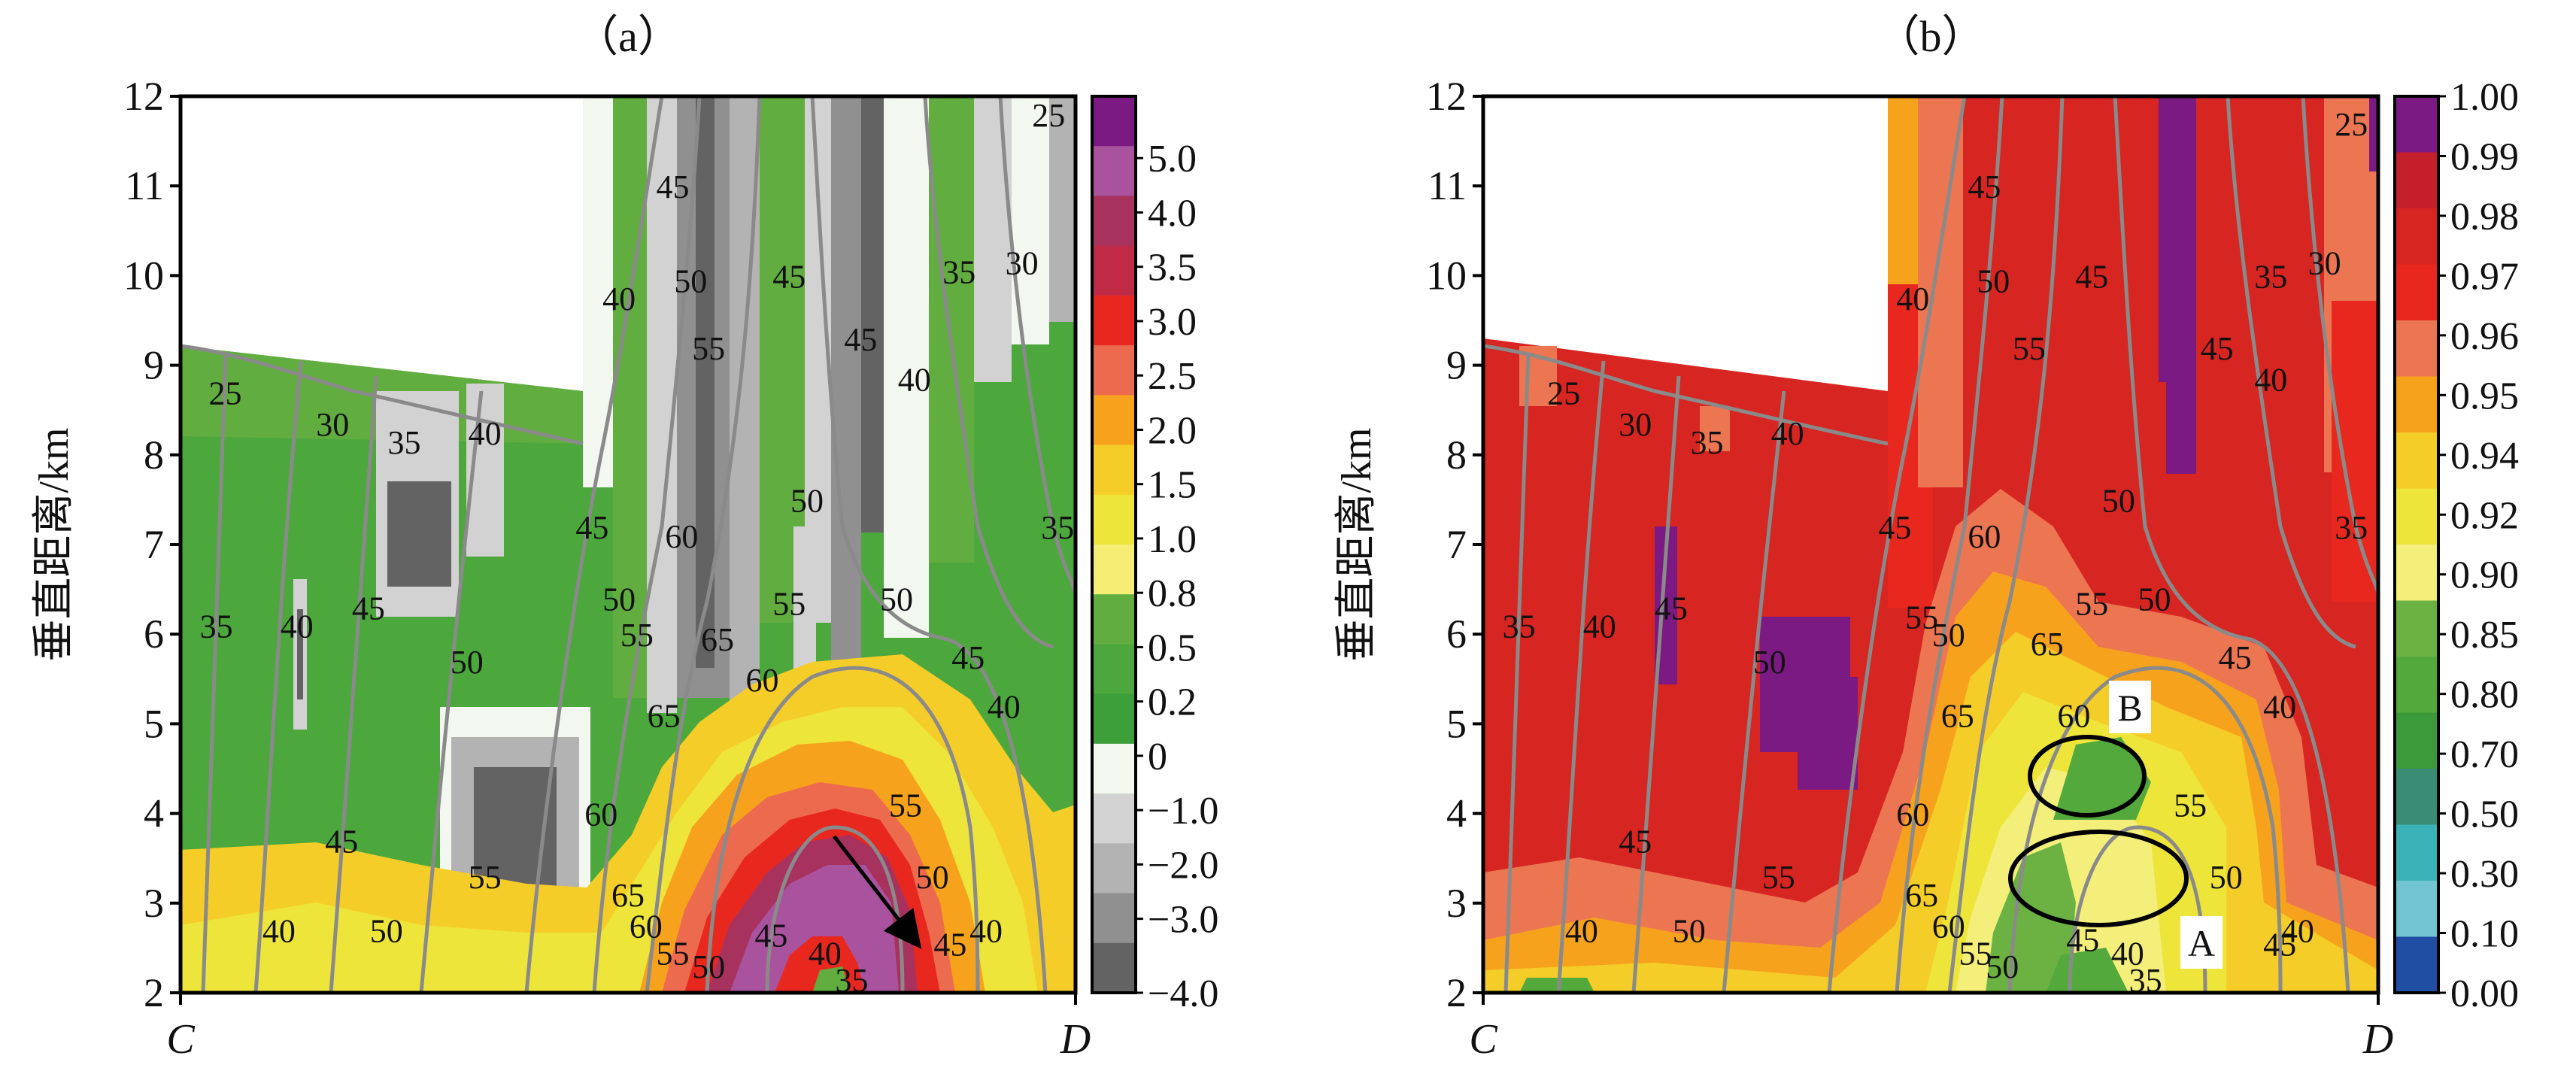 The width and height of the screenshot is (2576, 1077). I want to click on panel-a-ylabel: 垂直距离/km, so click(54, 544).